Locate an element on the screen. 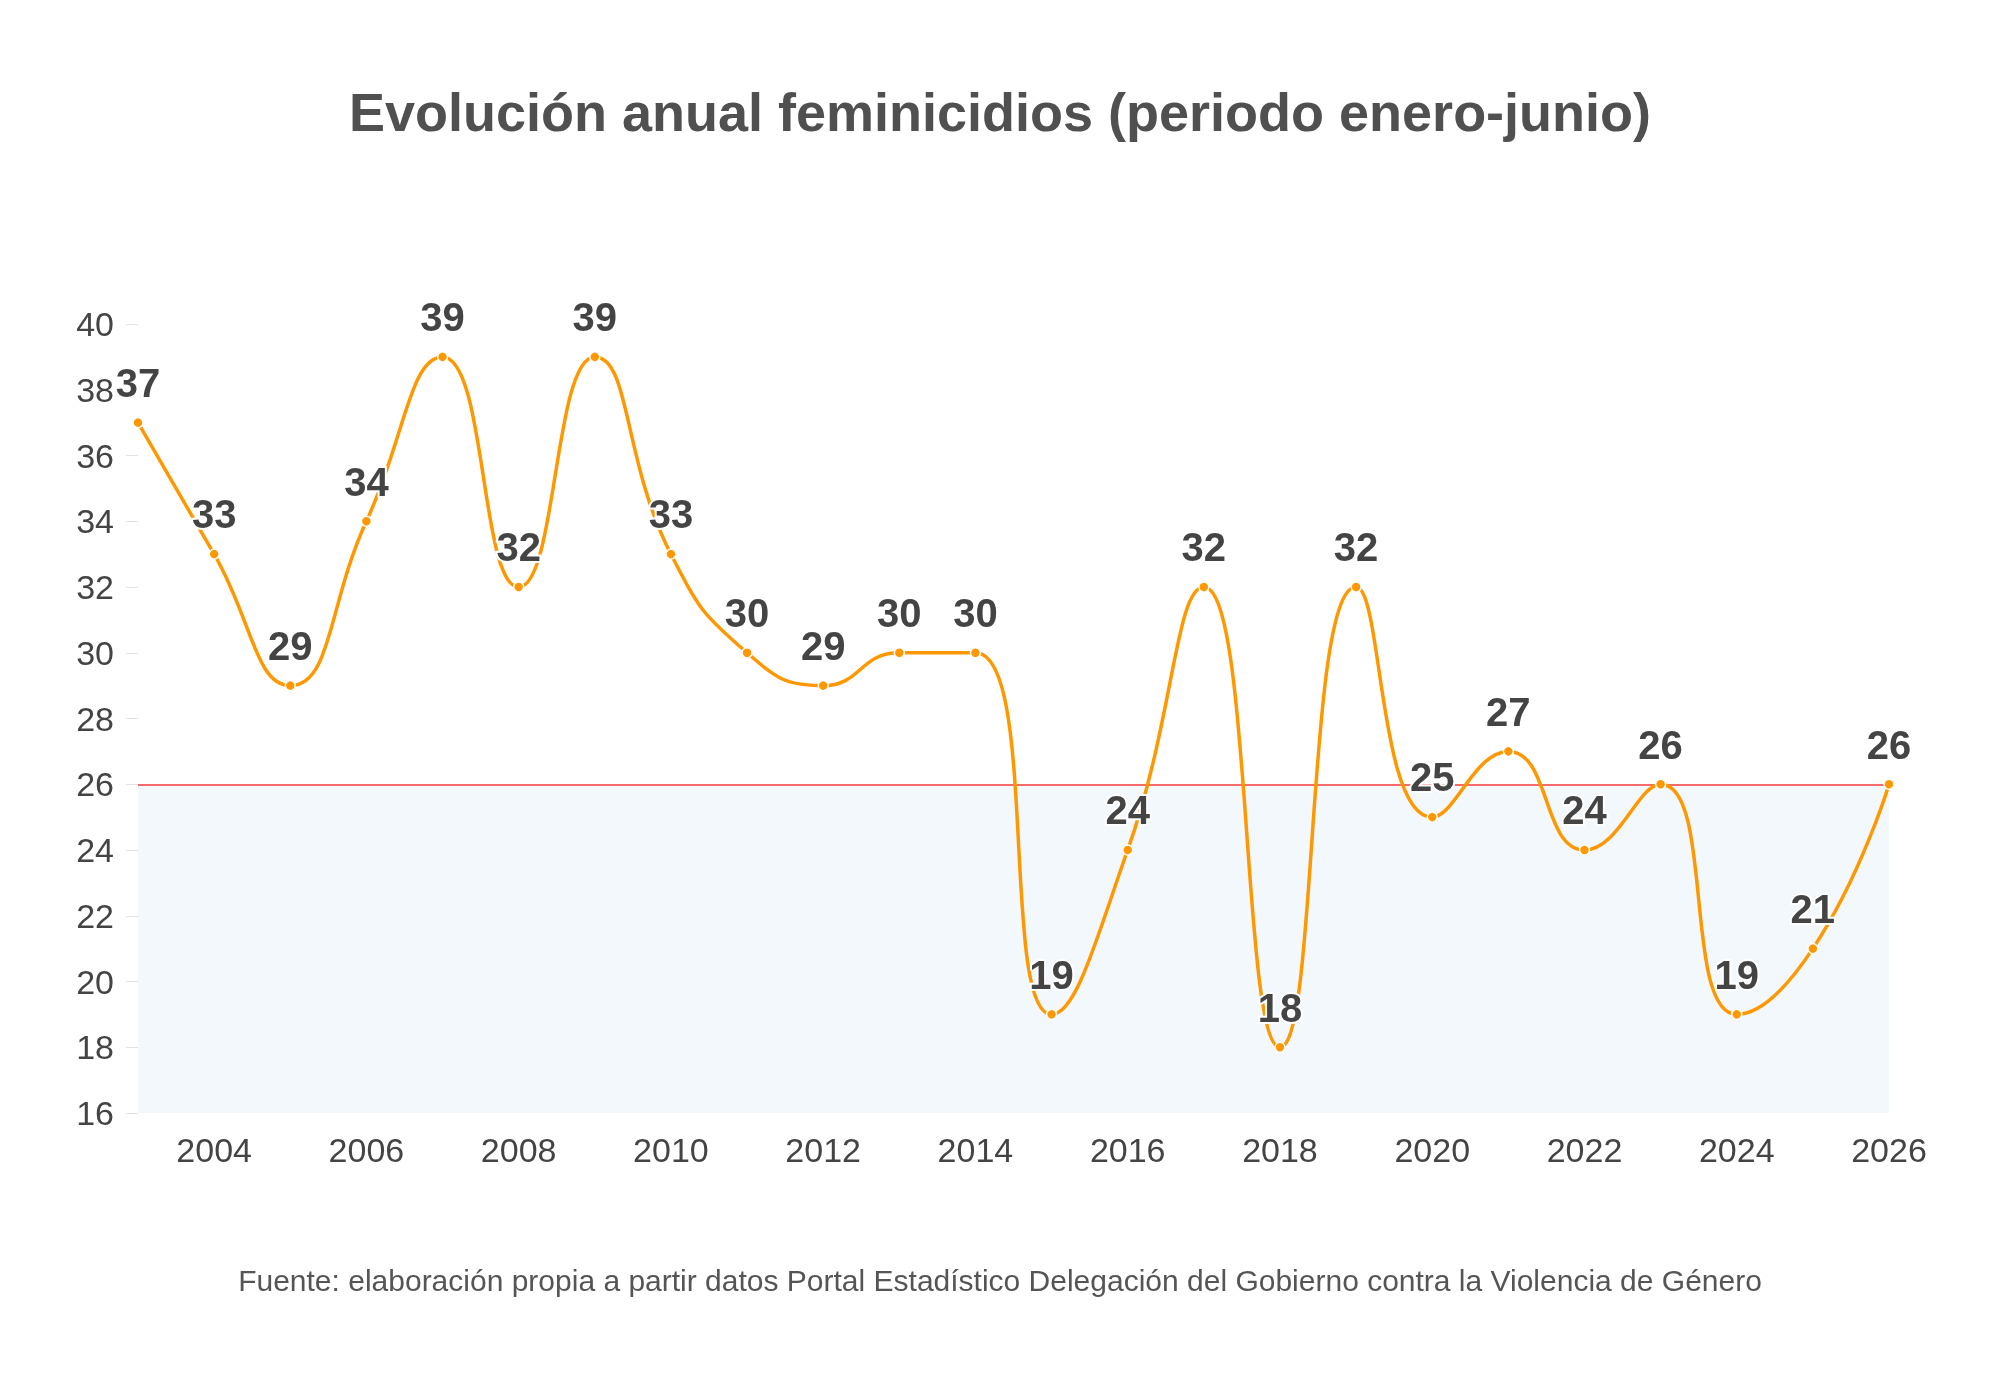 Image resolution: width=2000 pixels, height=1400 pixels. y-tick-label: 36 is located at coordinates (95, 455).